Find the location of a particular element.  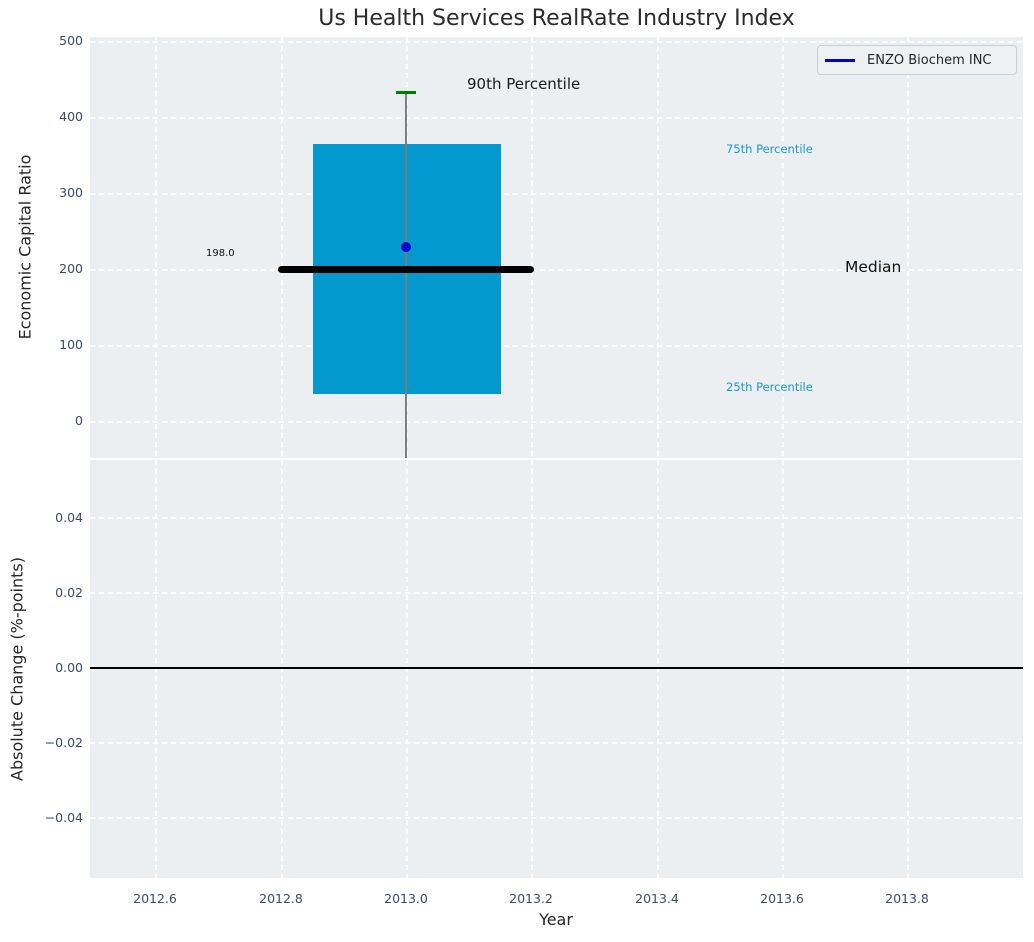

p90-tick-marker is located at coordinates (406, 92).